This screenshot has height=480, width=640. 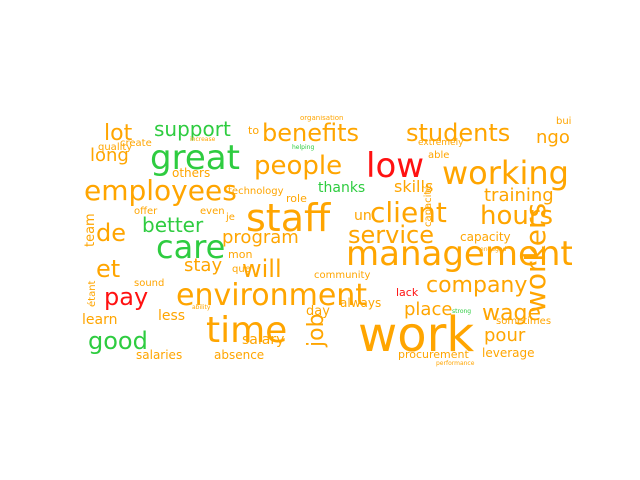 What do you see at coordinates (322, 118) in the screenshot?
I see `word-organisation: organisation` at bounding box center [322, 118].